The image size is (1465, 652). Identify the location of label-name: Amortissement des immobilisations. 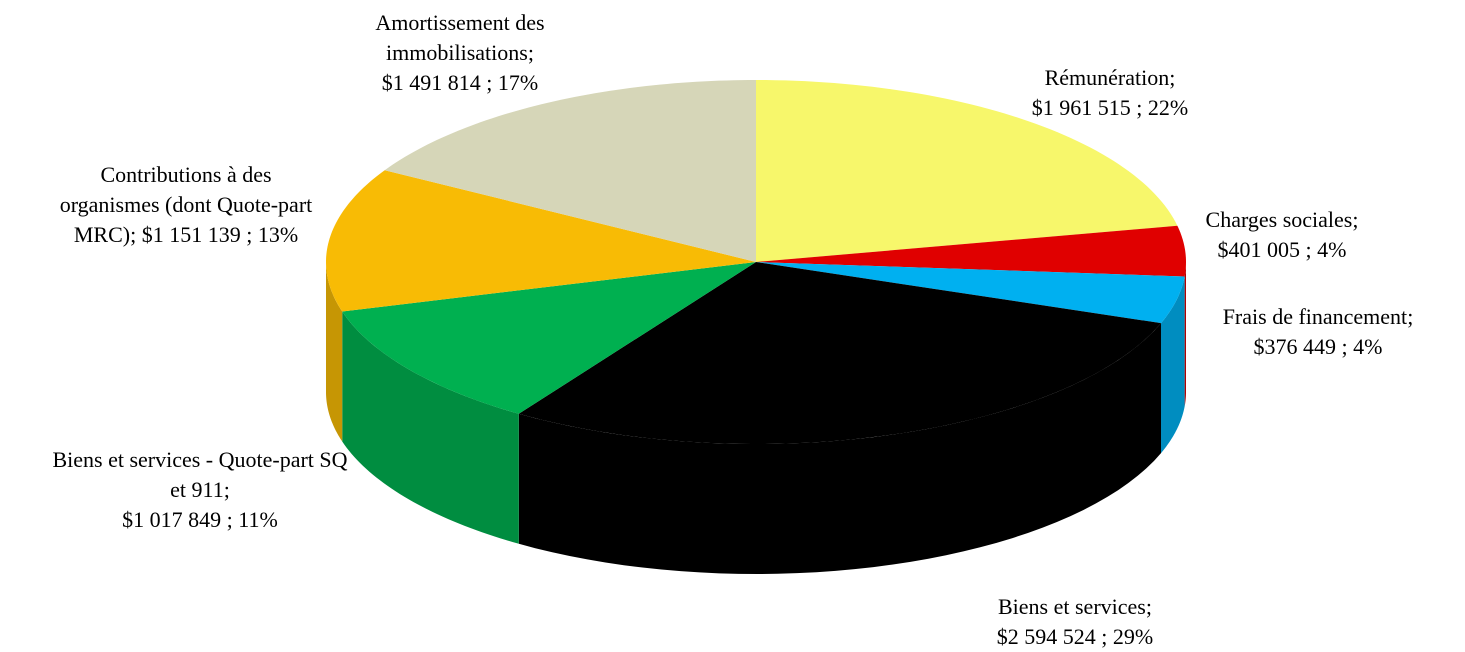
(460, 37).